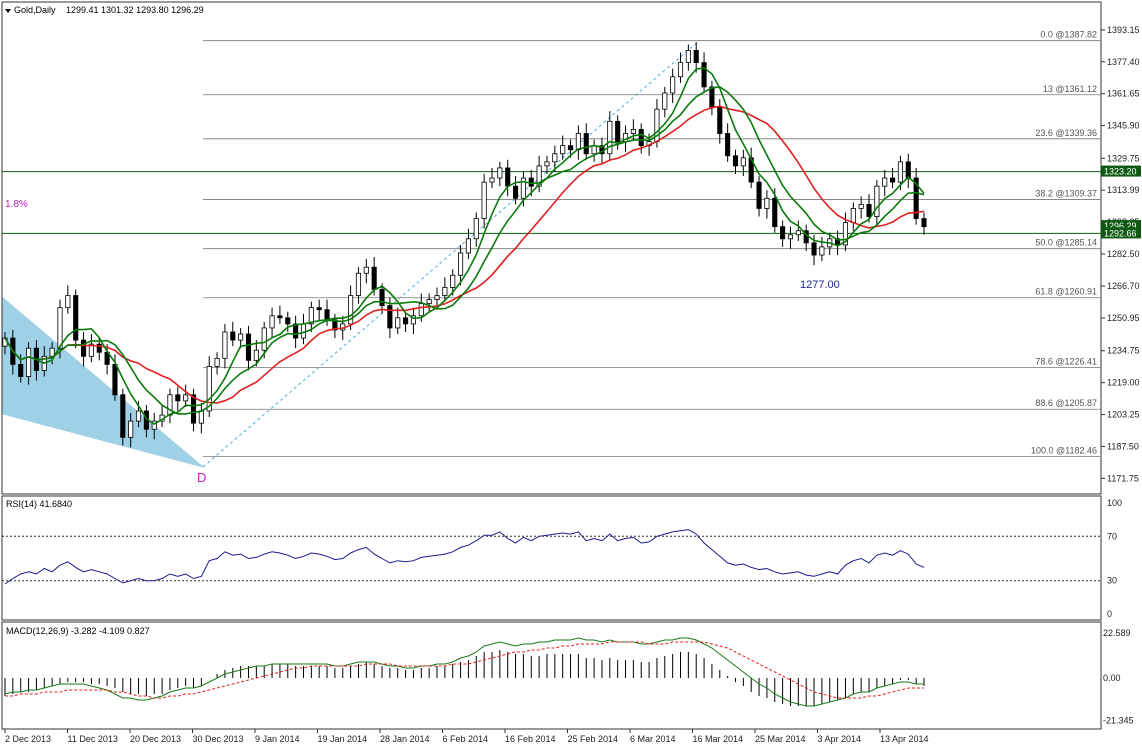  Describe the element at coordinates (1109, 614) in the screenshot. I see `rsi-tick-label: 0` at that location.